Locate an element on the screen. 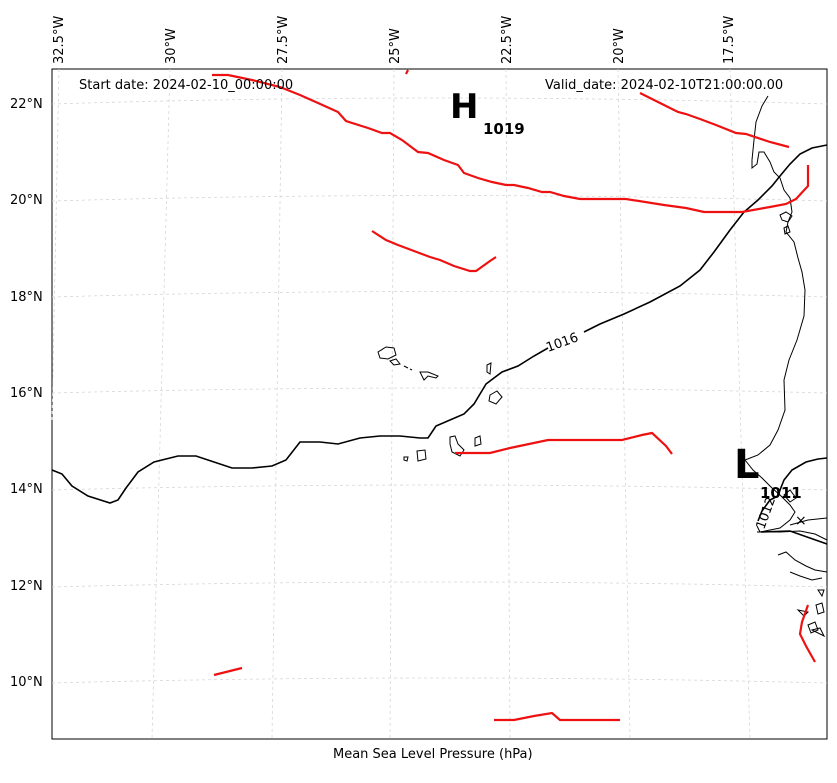 This screenshot has height=783, width=837. lat-label-18n: 18°N is located at coordinates (26, 297).